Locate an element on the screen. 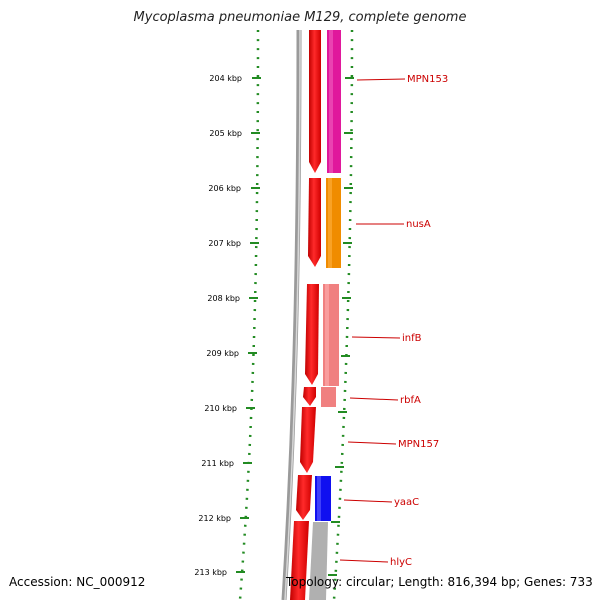  gene-block-nusa-shade is located at coordinates (330, 223).